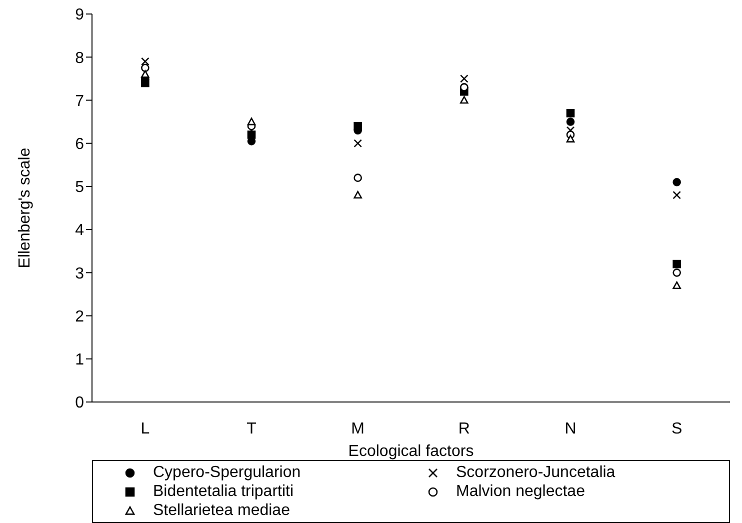  Describe the element at coordinates (79, 15) in the screenshot. I see `y-tick-label: 9` at that location.